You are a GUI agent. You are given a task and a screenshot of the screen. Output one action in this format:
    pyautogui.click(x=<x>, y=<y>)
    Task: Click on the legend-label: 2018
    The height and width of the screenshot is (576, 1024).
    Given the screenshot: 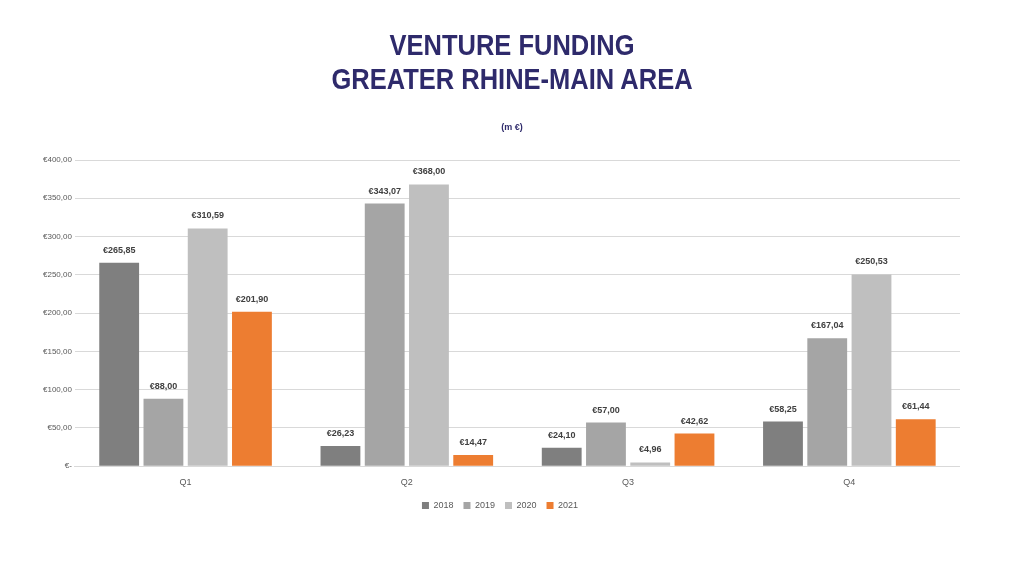 What is the action you would take?
    pyautogui.click(x=443, y=504)
    